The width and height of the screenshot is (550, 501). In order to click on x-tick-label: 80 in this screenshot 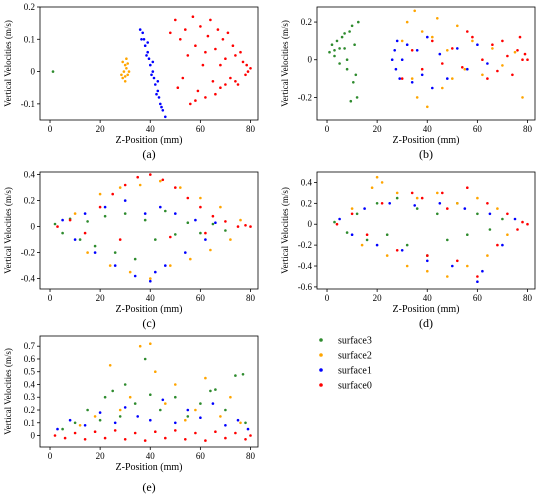, I will do `click(528, 129)`.